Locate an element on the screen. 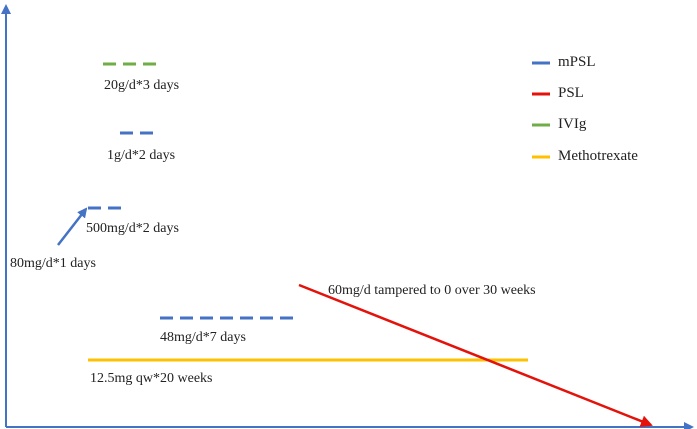 This screenshot has width=697, height=429. mpsl-500mg-label: 500mg/d*2 days is located at coordinates (132, 228).